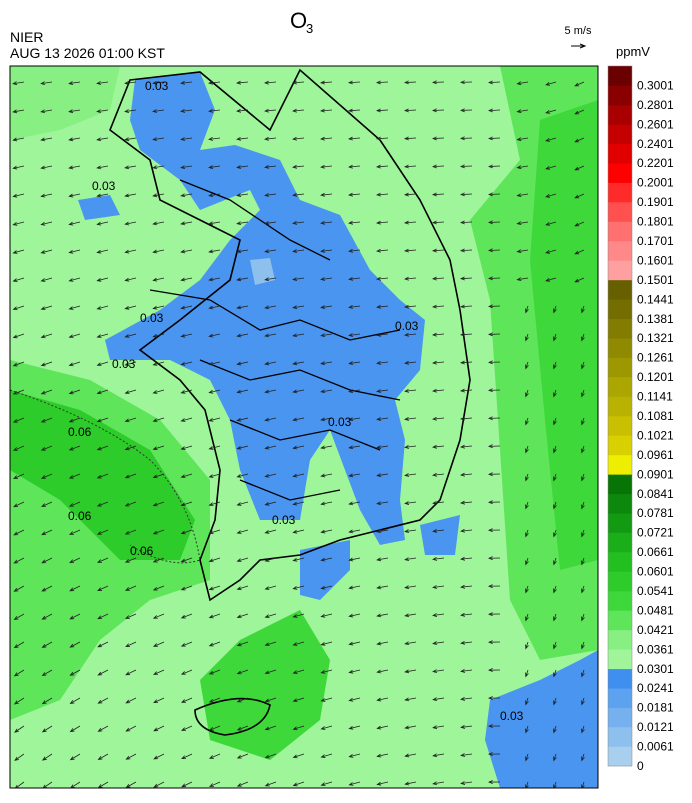  I want to click on colorbar-label: 0.2601, so click(655, 124).